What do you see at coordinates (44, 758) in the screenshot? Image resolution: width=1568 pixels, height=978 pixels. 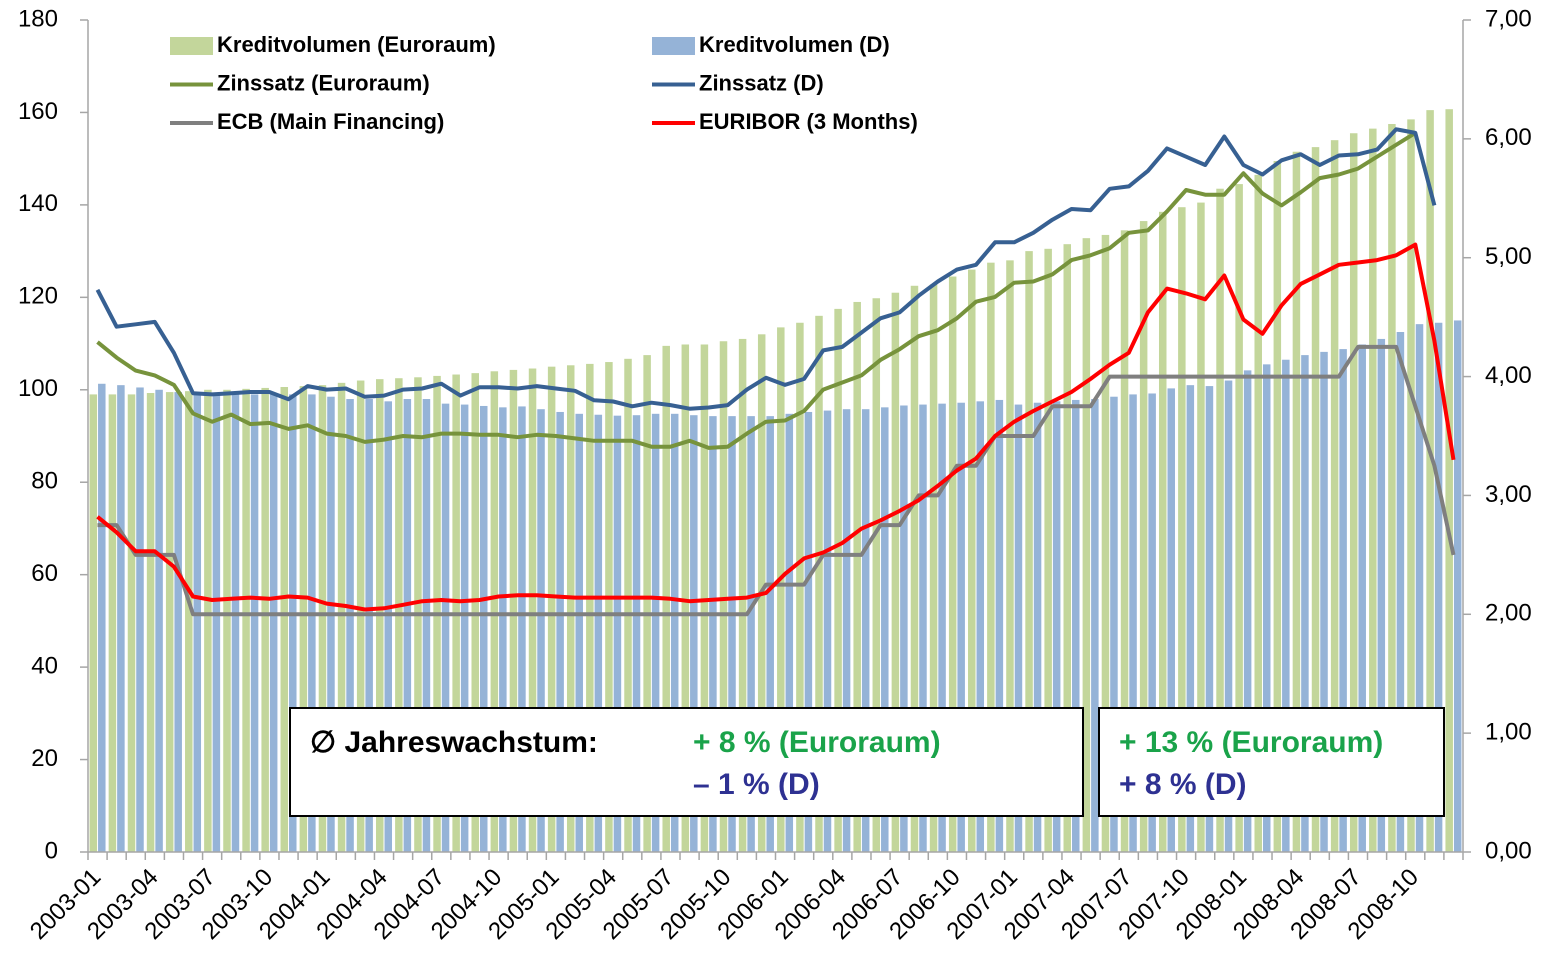 I see `y-tick-label: 20` at bounding box center [44, 758].